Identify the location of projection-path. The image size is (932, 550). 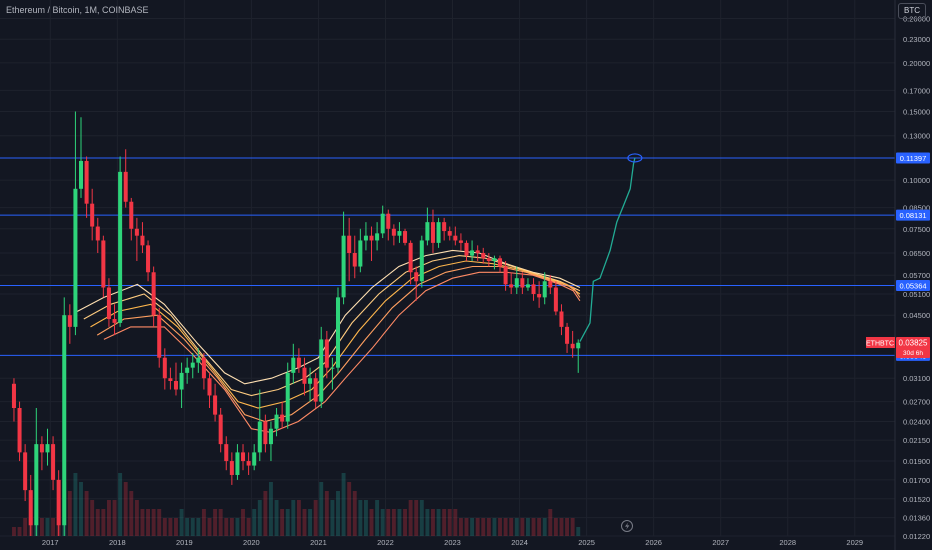
(611, 247).